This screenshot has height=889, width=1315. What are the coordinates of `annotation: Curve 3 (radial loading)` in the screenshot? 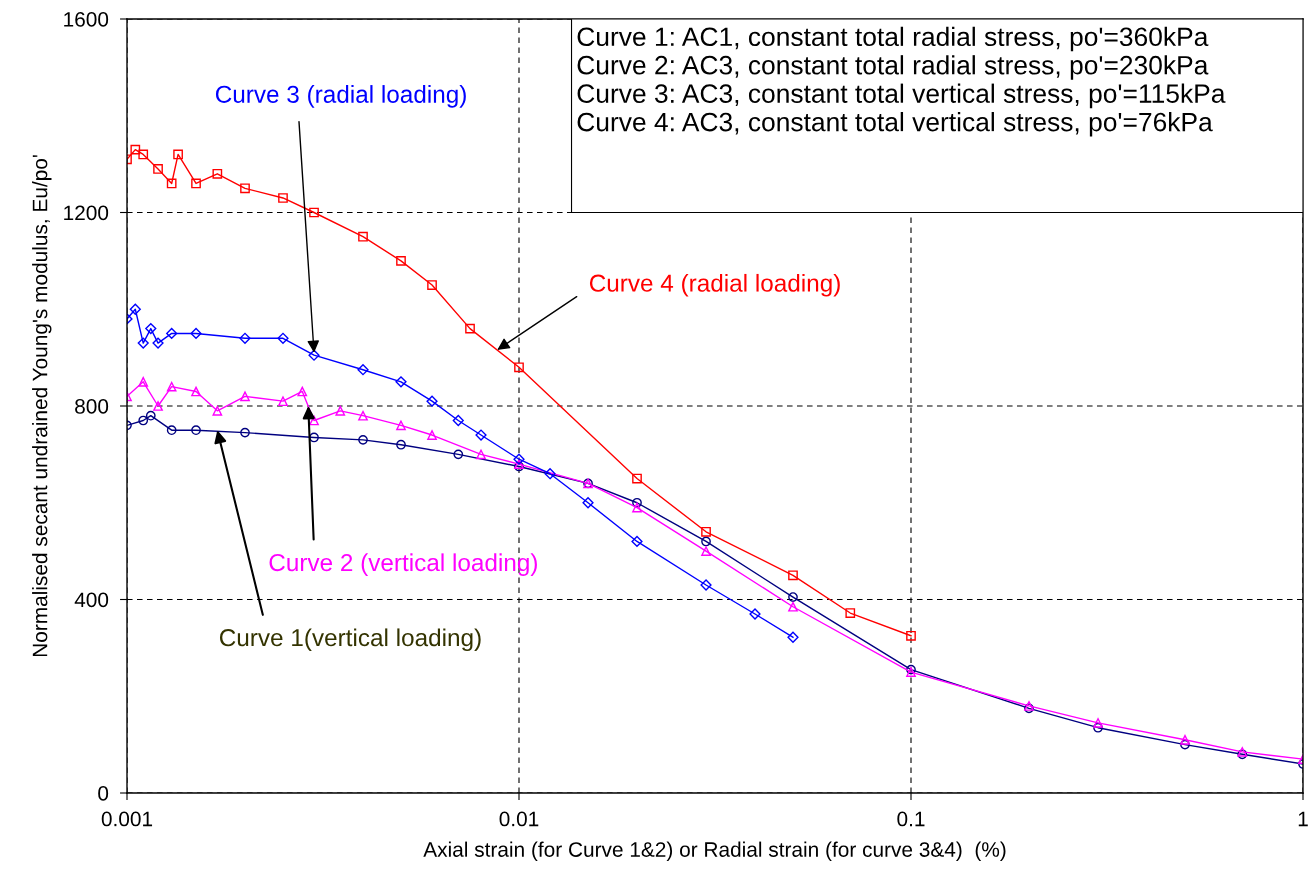 It's located at (340, 96).